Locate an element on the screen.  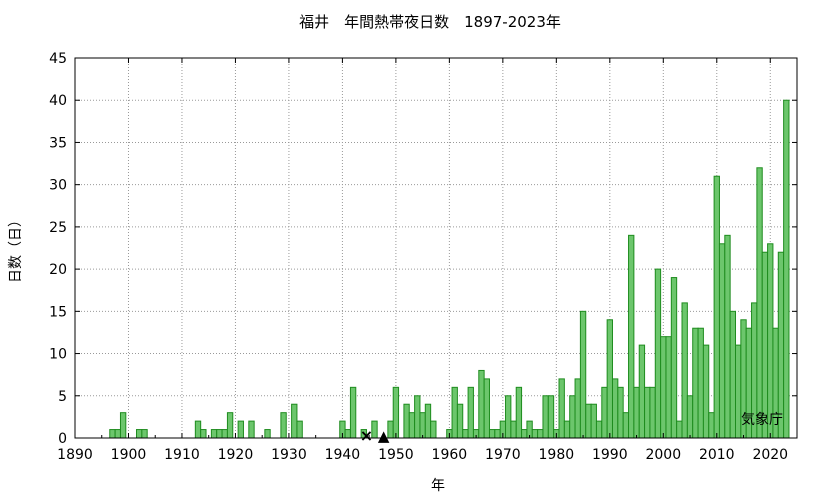
bar-2008 is located at coordinates (706, 391).